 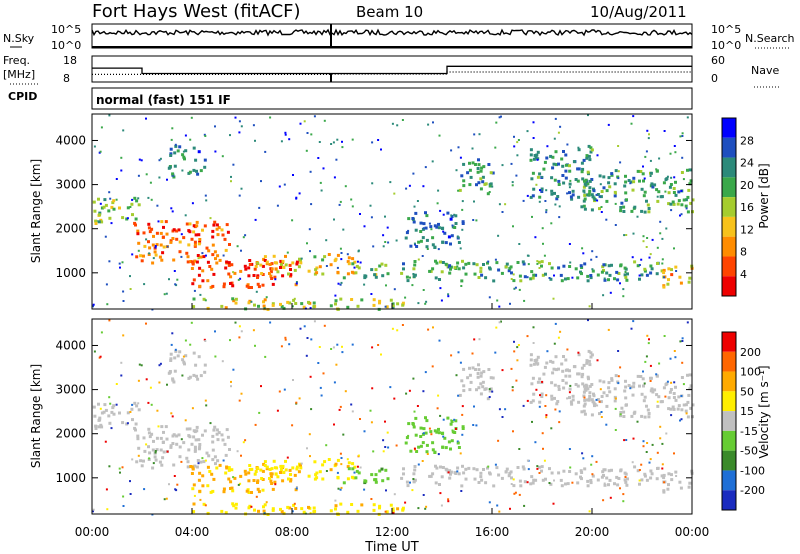 I want to click on noise-left-tick-bottom: 10^0, so click(x=66, y=45).